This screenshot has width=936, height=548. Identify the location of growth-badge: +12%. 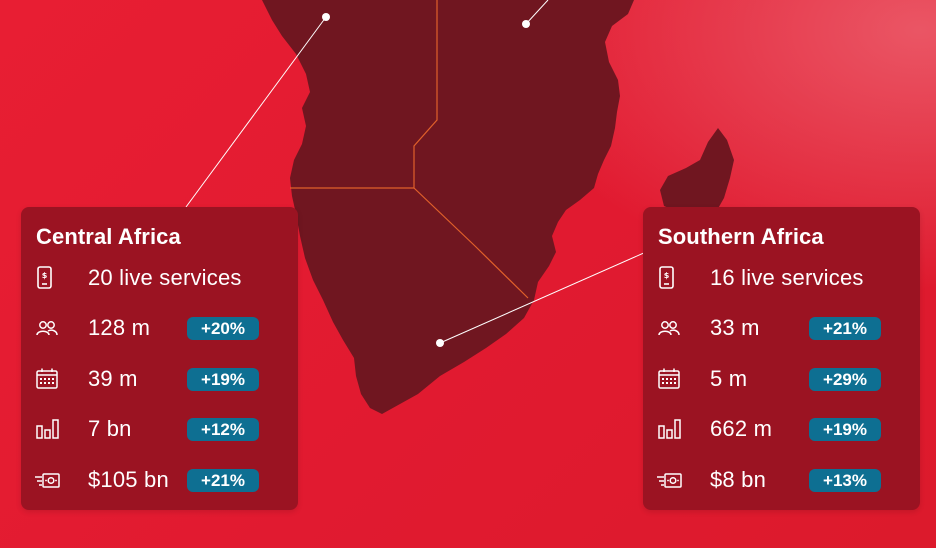
(223, 429).